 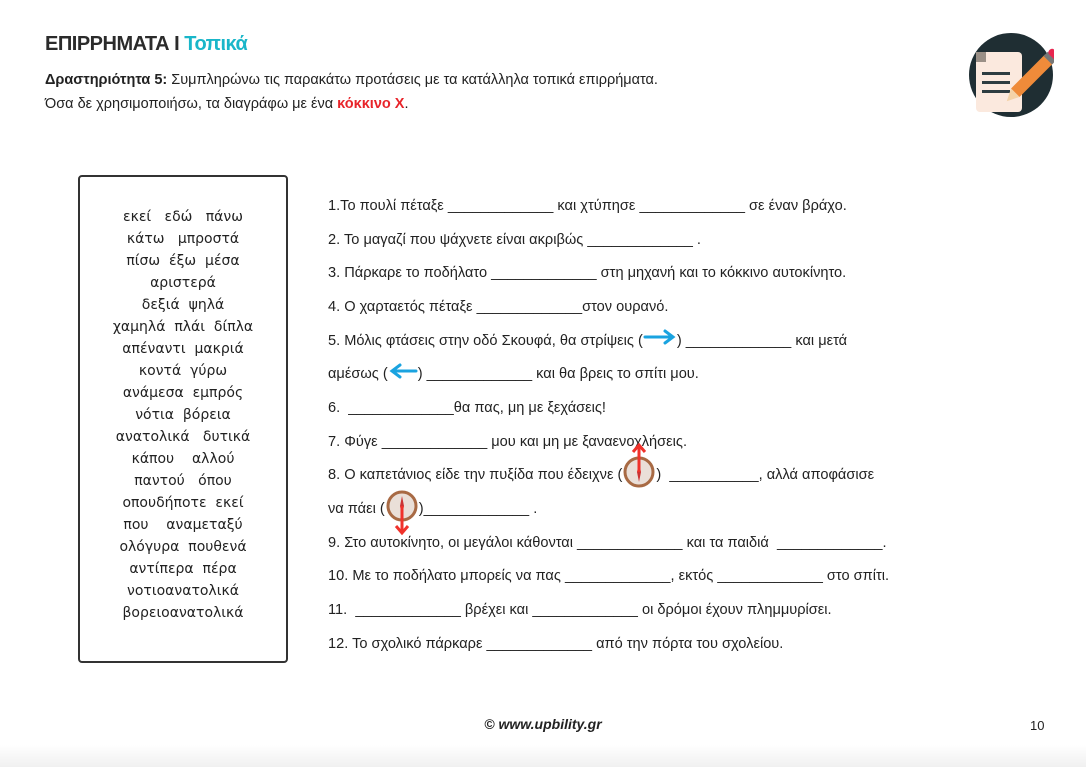 What do you see at coordinates (216, 44) in the screenshot?
I see `page-subtitle: Τοπικά` at bounding box center [216, 44].